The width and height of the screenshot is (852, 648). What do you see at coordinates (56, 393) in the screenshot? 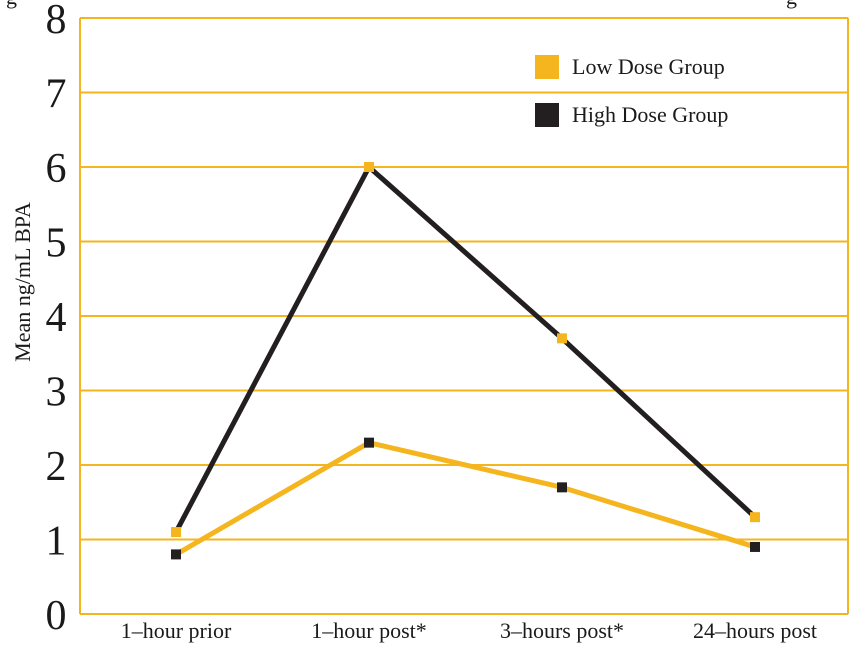
I see `y-tick-label: 3` at bounding box center [56, 393].